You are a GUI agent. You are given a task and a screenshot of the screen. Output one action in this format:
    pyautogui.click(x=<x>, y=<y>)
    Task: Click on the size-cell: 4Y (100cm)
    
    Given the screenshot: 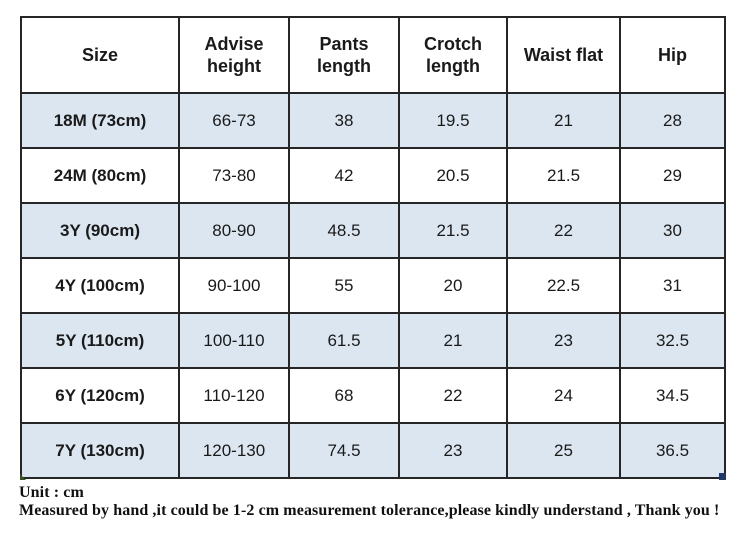 What is the action you would take?
    pyautogui.click(x=100, y=285)
    